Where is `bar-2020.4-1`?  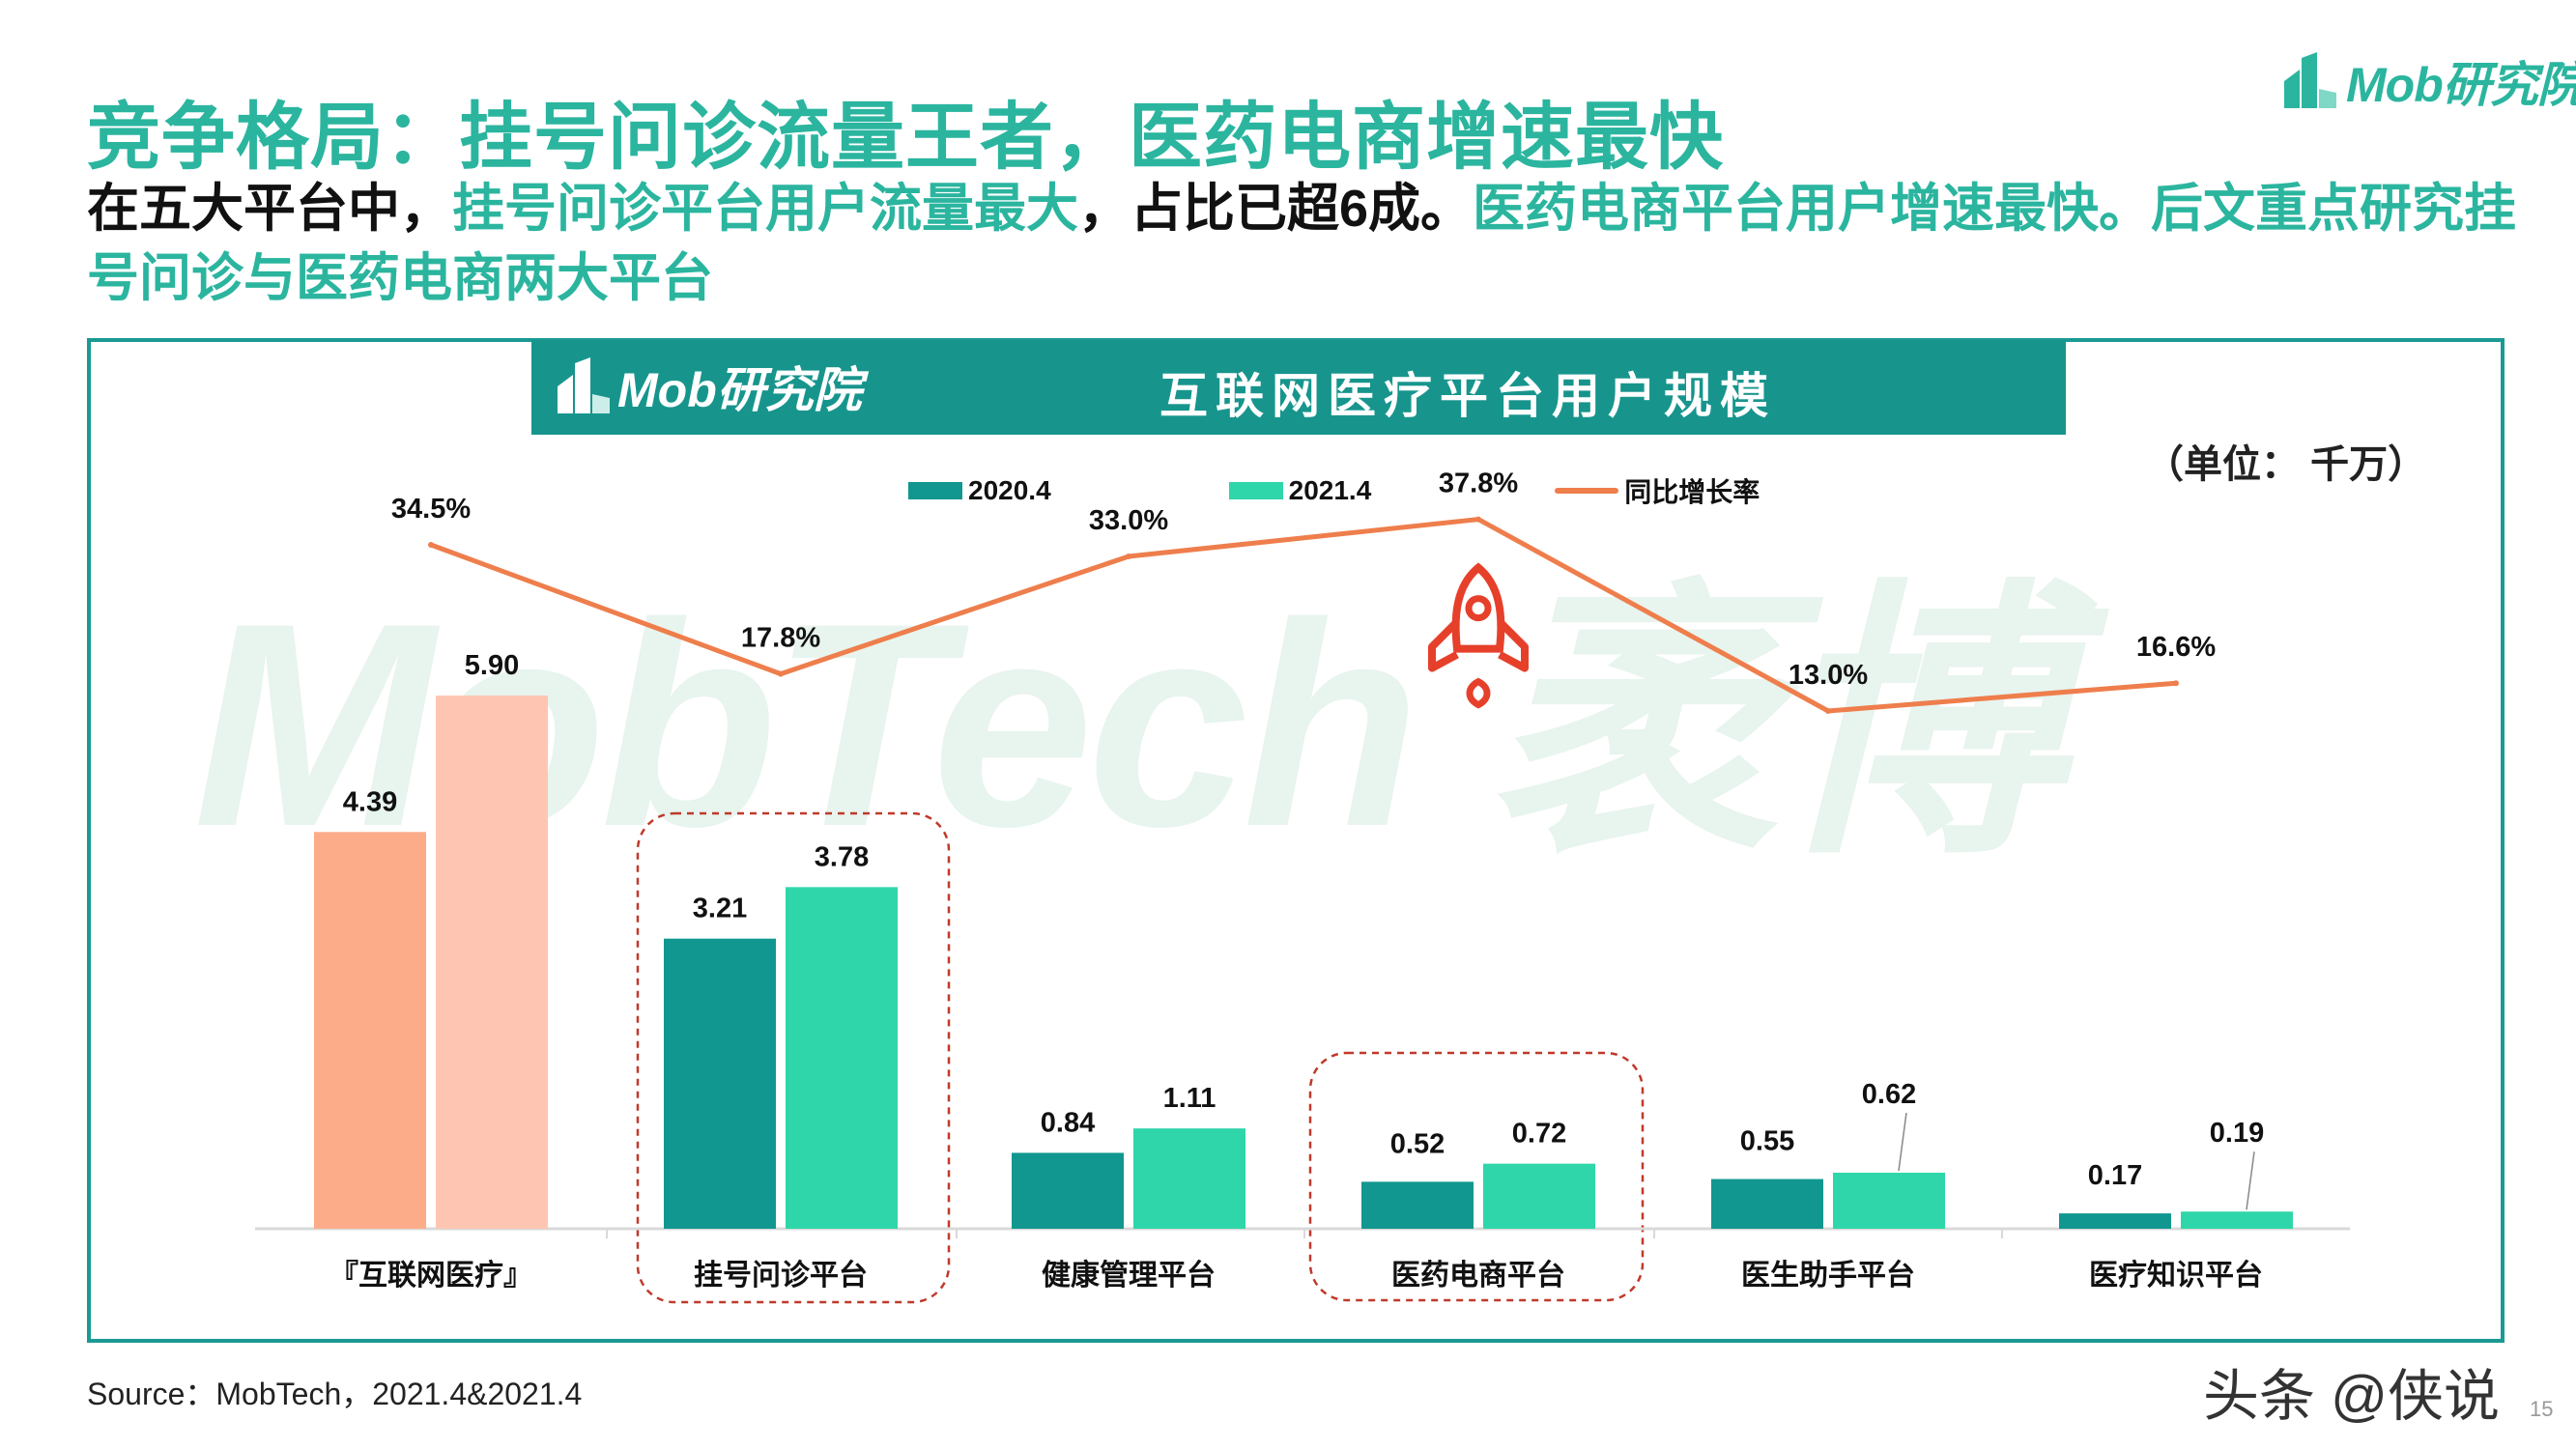
bar-2020.4-1 is located at coordinates (720, 1083).